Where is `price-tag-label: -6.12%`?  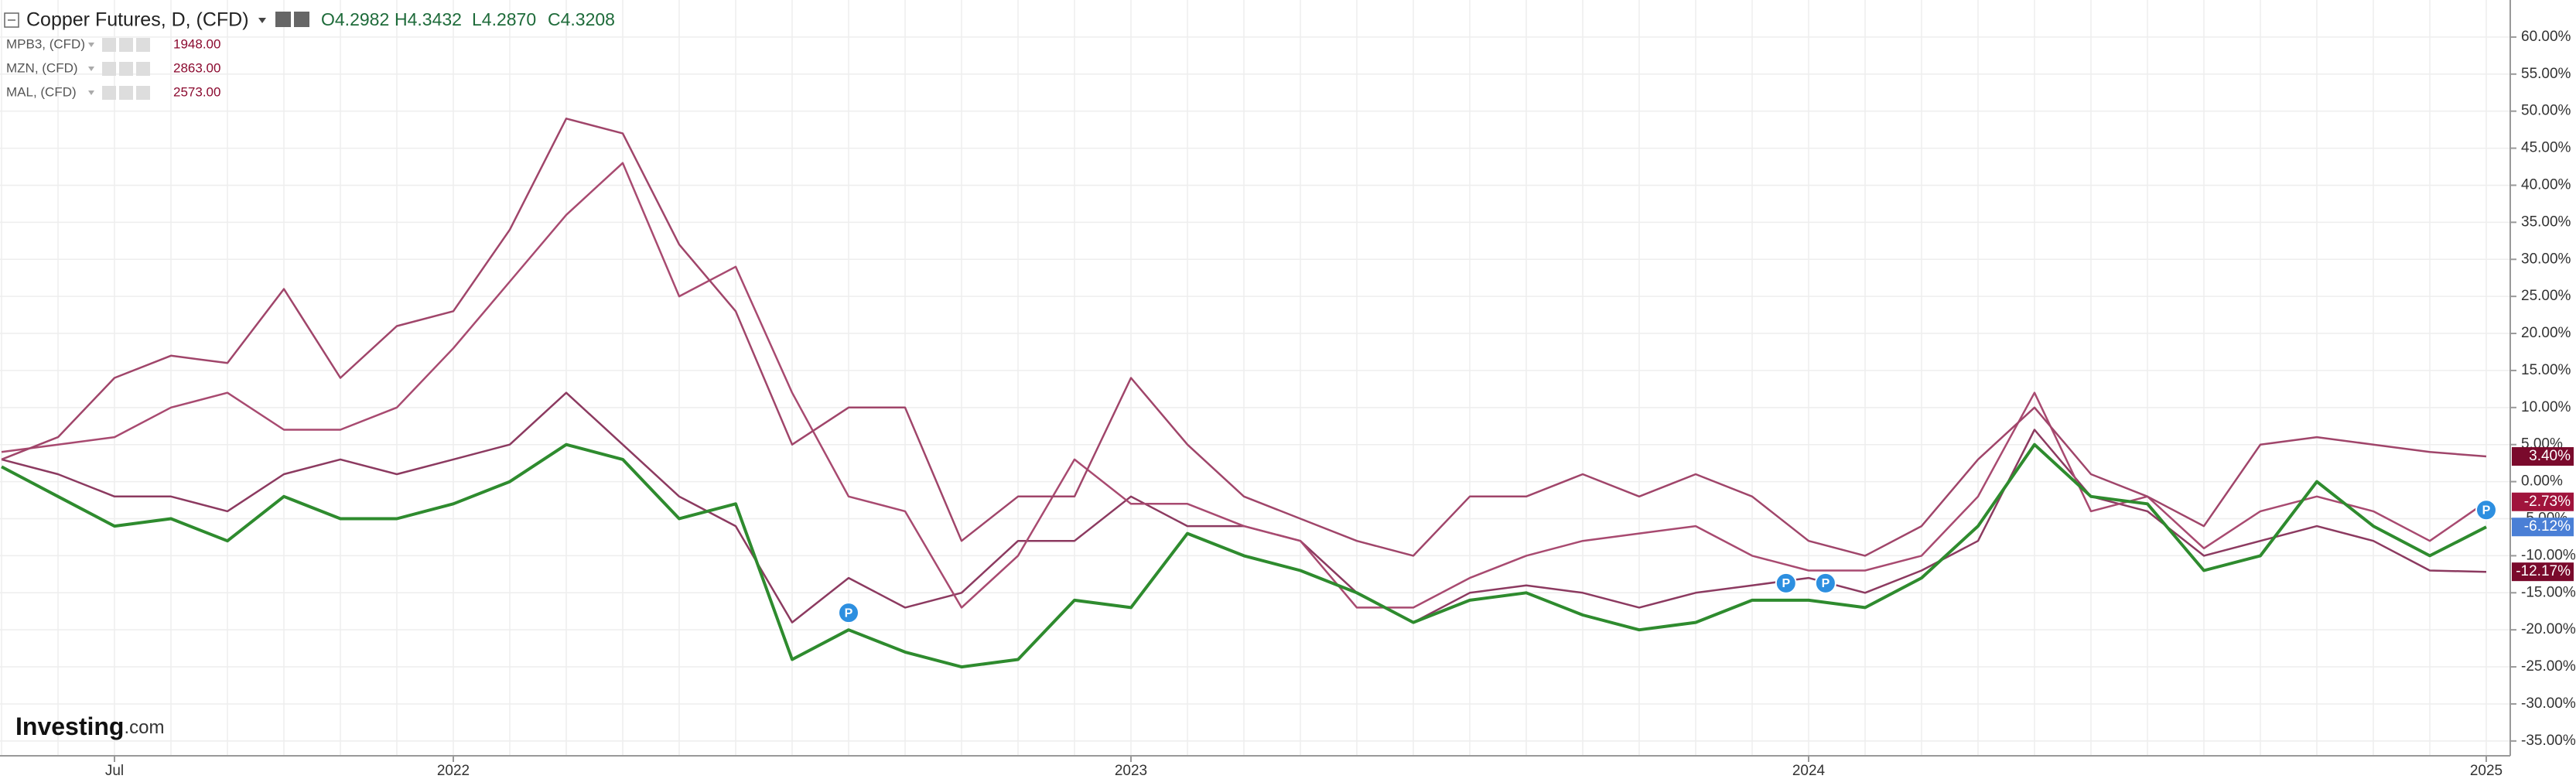
price-tag-label: -6.12% is located at coordinates (2547, 526).